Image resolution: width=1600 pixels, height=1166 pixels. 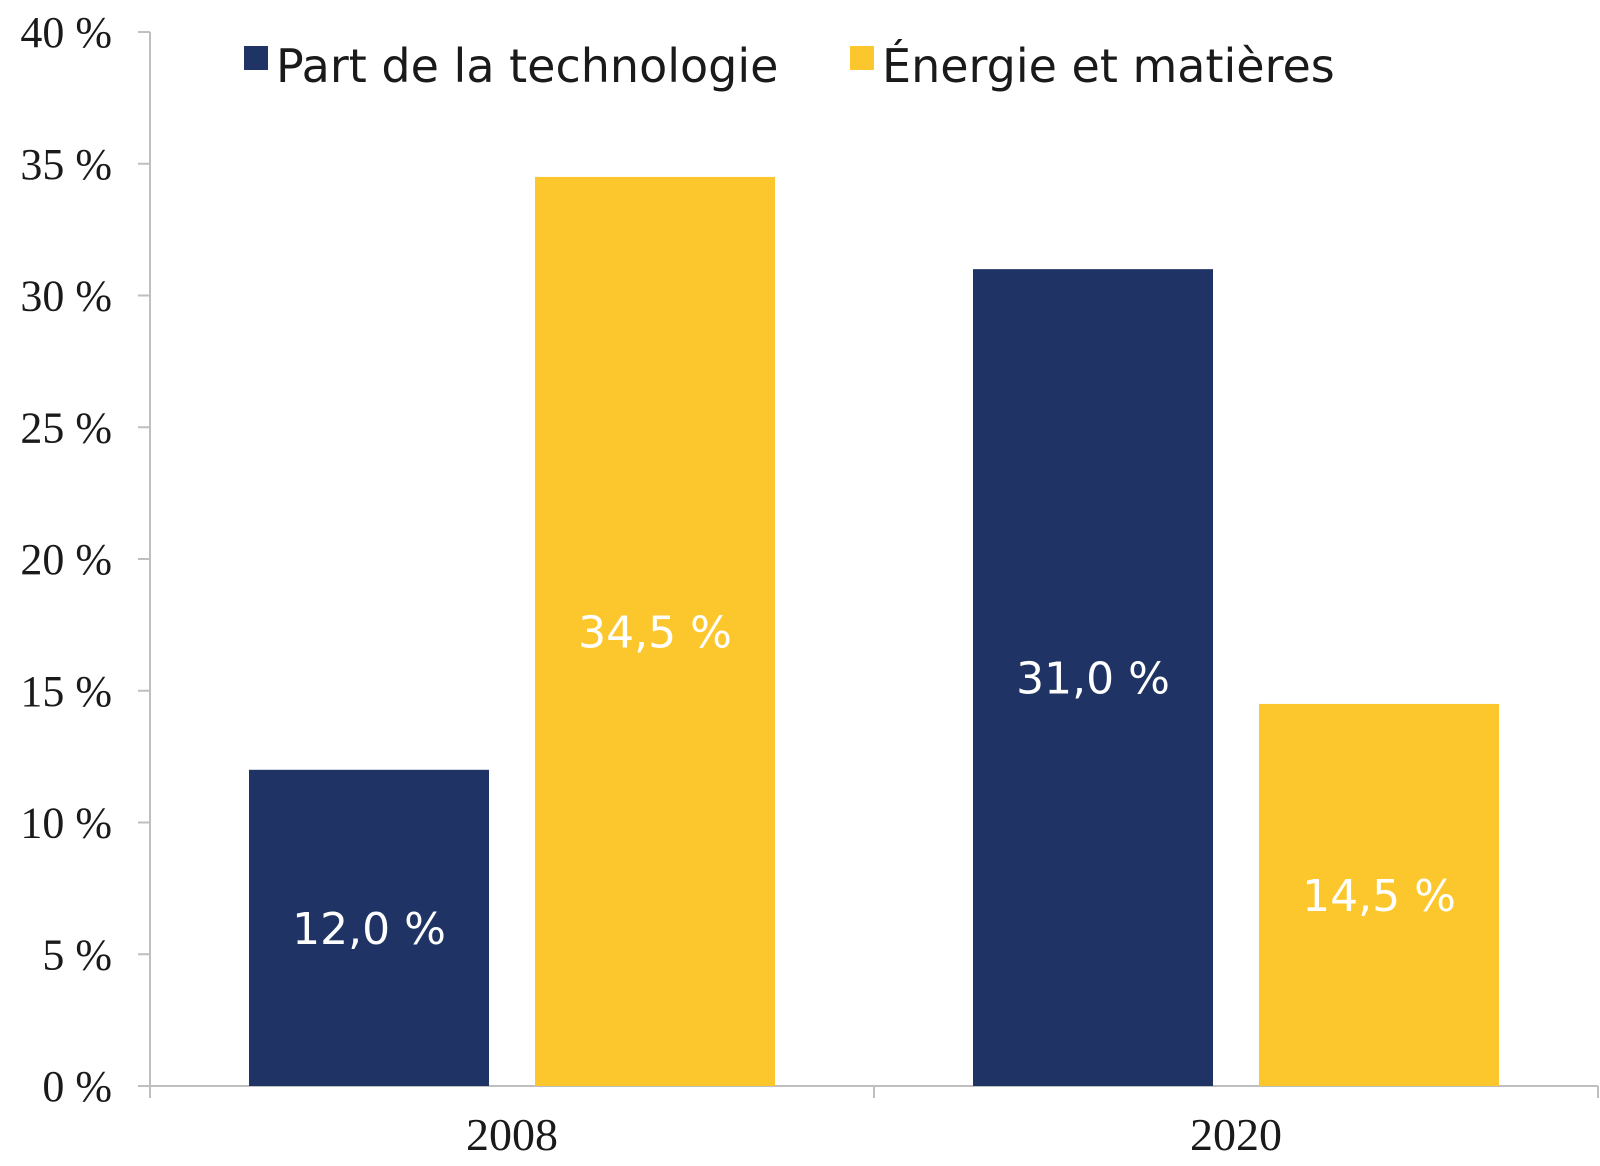 I want to click on legend-label: Part de la technologie, so click(x=527, y=66).